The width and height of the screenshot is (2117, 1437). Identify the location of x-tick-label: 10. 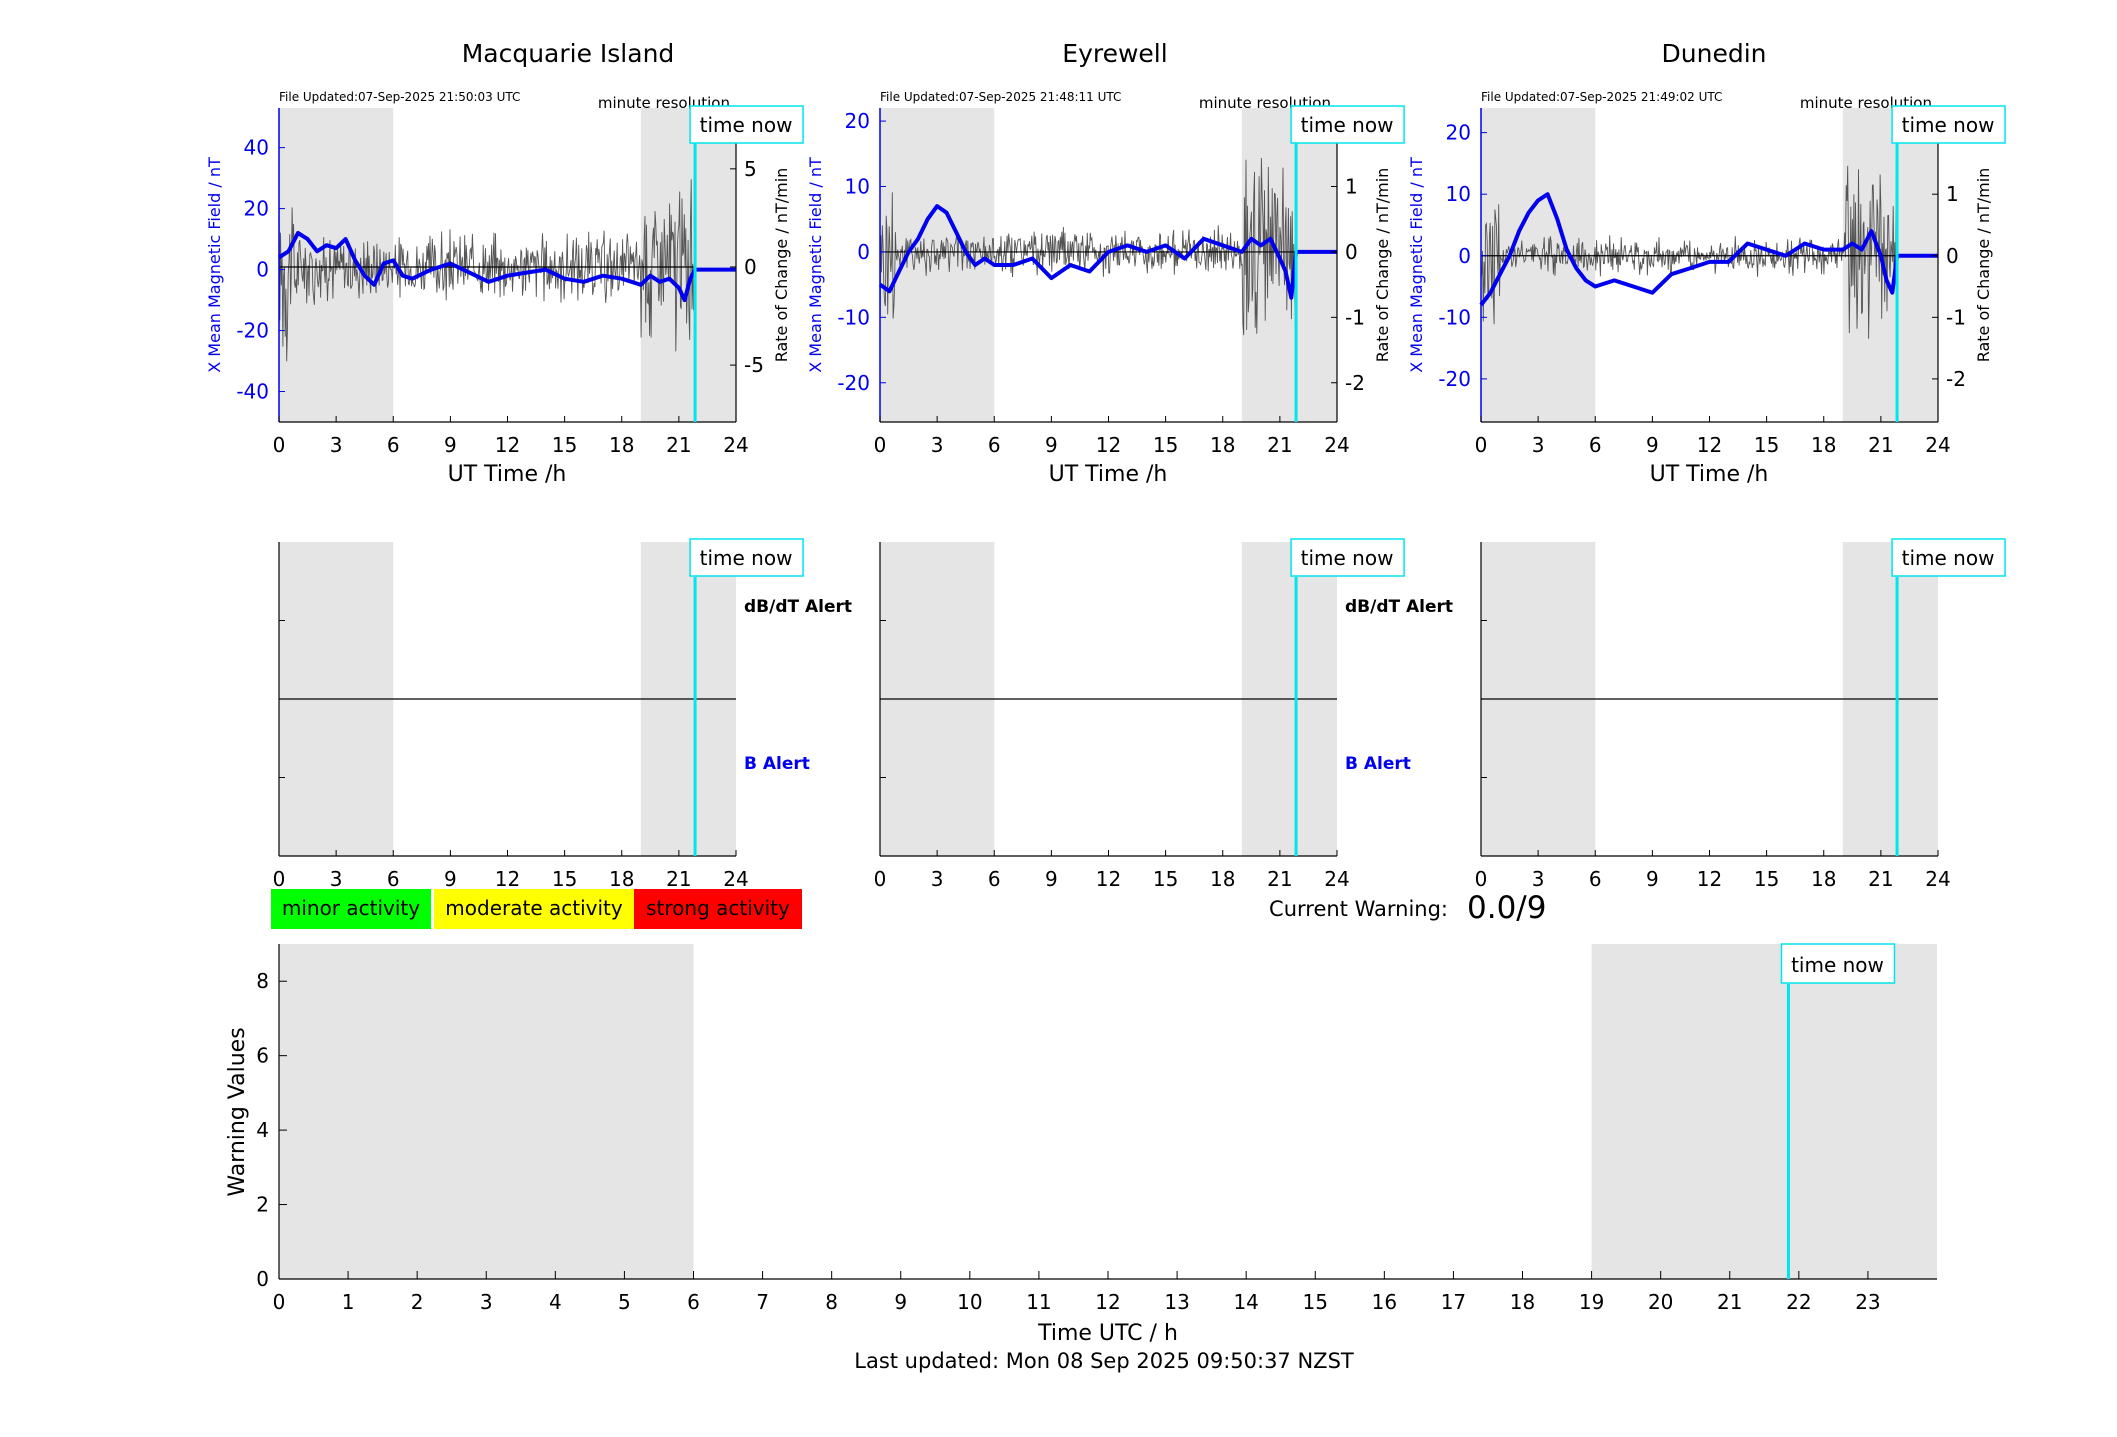
(969, 1302).